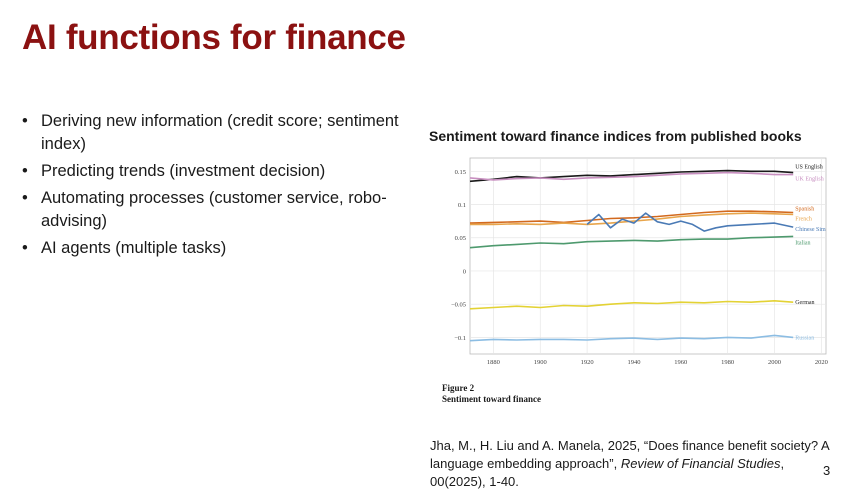  I want to click on y-tick-label: −0.05, so click(458, 305).